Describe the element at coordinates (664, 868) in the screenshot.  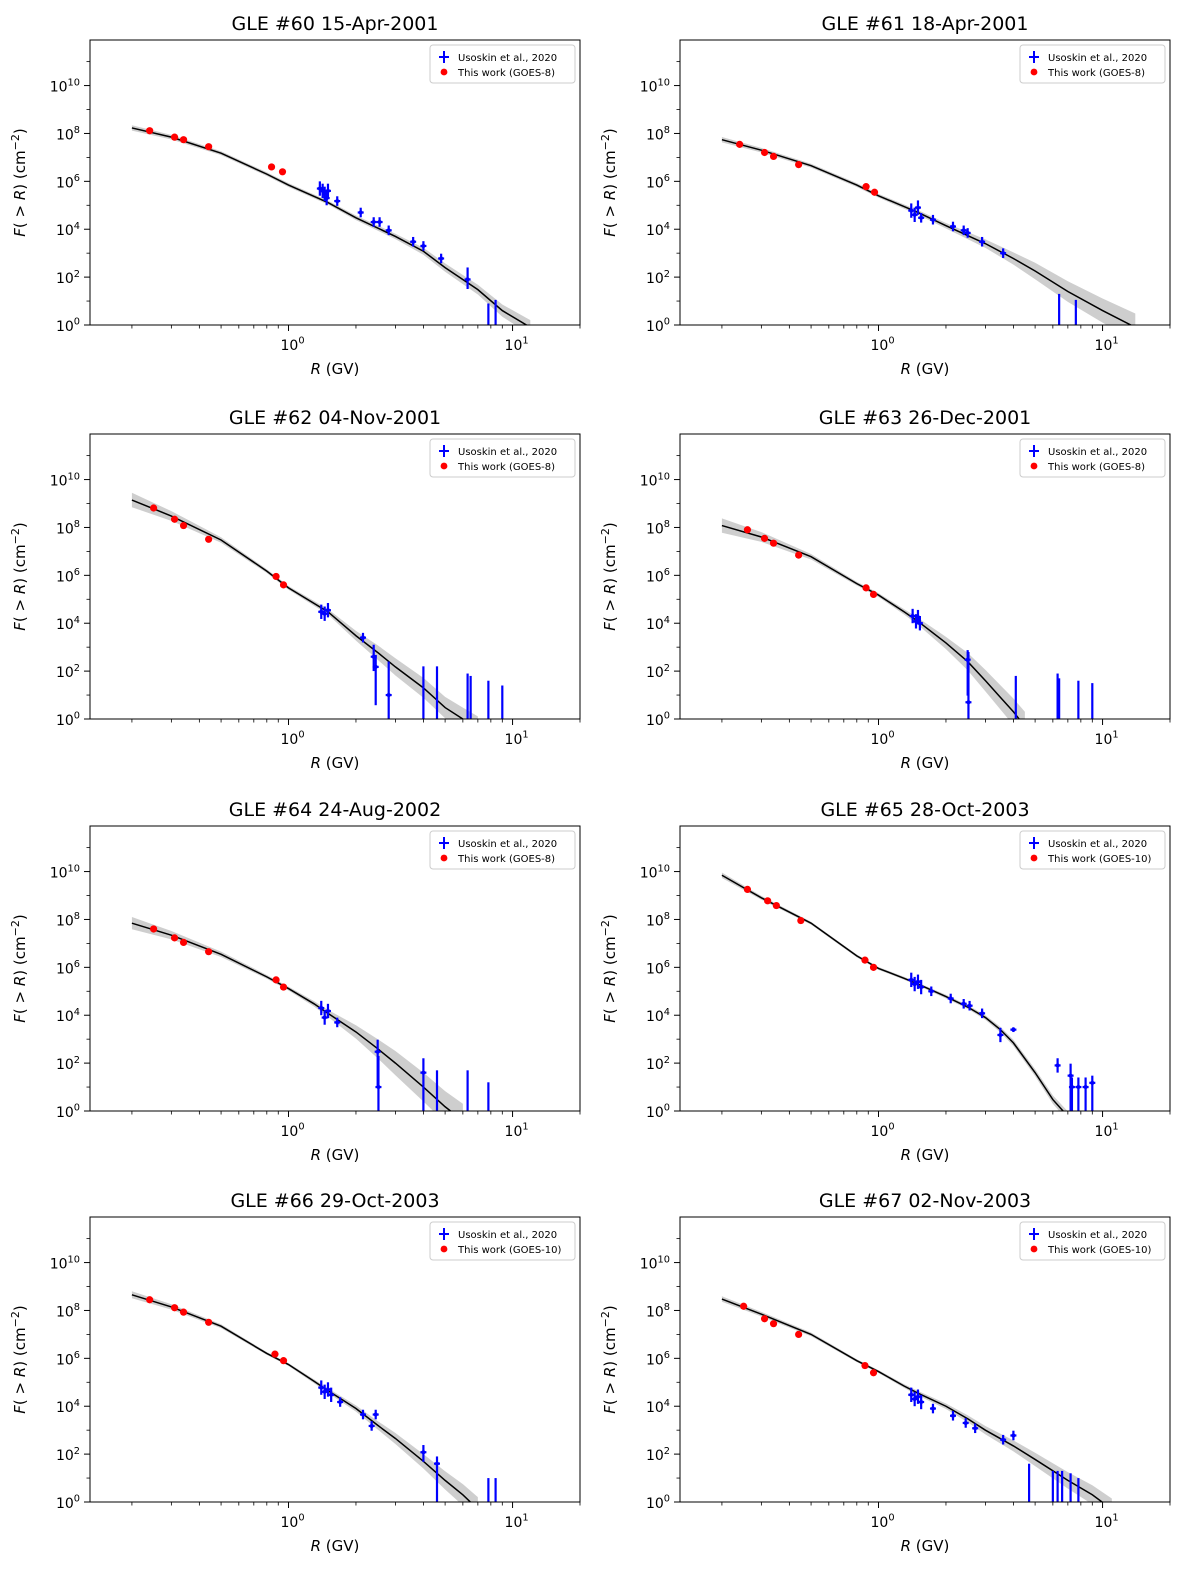
I see `y-tick-label-exp: 10` at that location.